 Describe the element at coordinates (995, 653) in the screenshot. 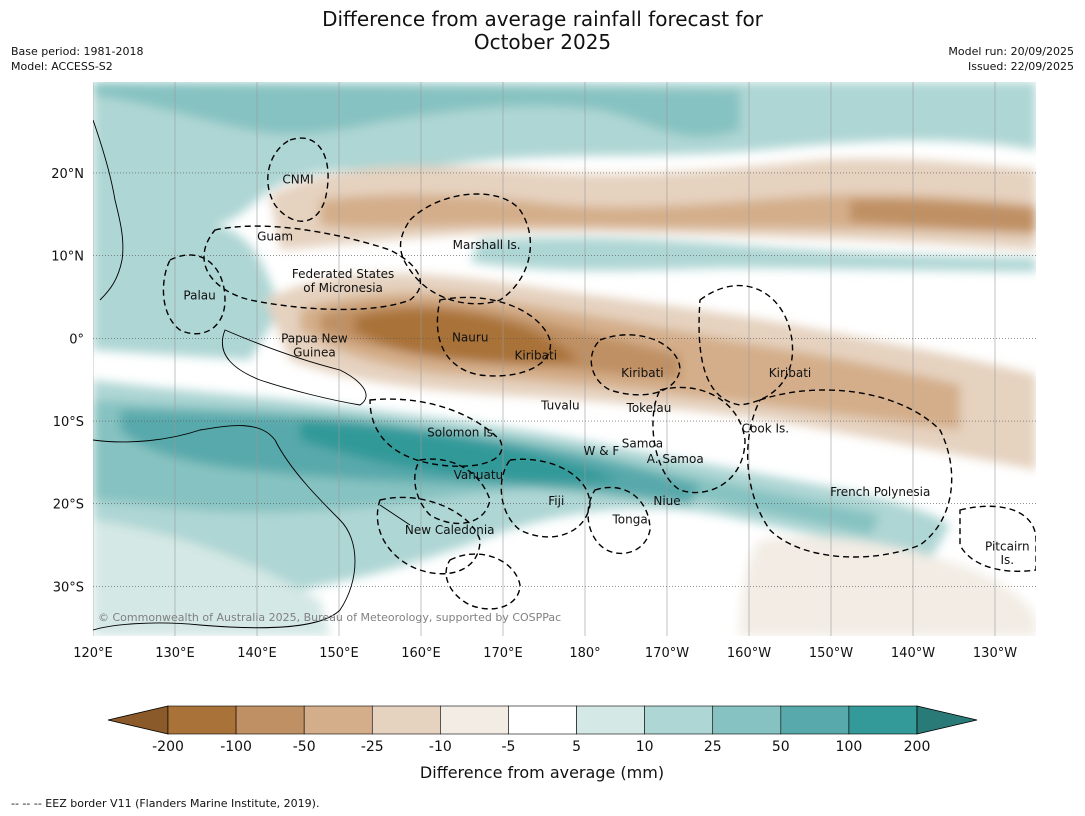

I see `lon-tick-label: 130°W` at that location.